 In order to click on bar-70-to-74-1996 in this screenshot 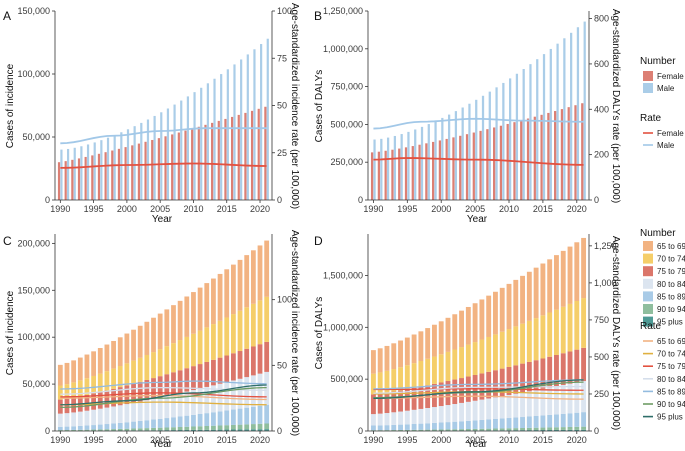, I will do `click(100, 382)`.